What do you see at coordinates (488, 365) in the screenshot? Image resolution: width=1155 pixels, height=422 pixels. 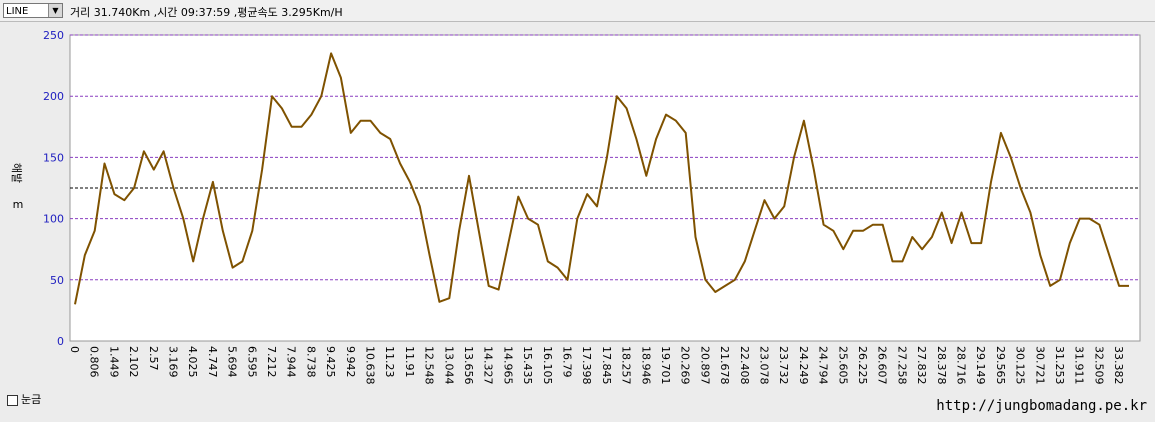 I see `x-tick-label: 14.327` at bounding box center [488, 365].